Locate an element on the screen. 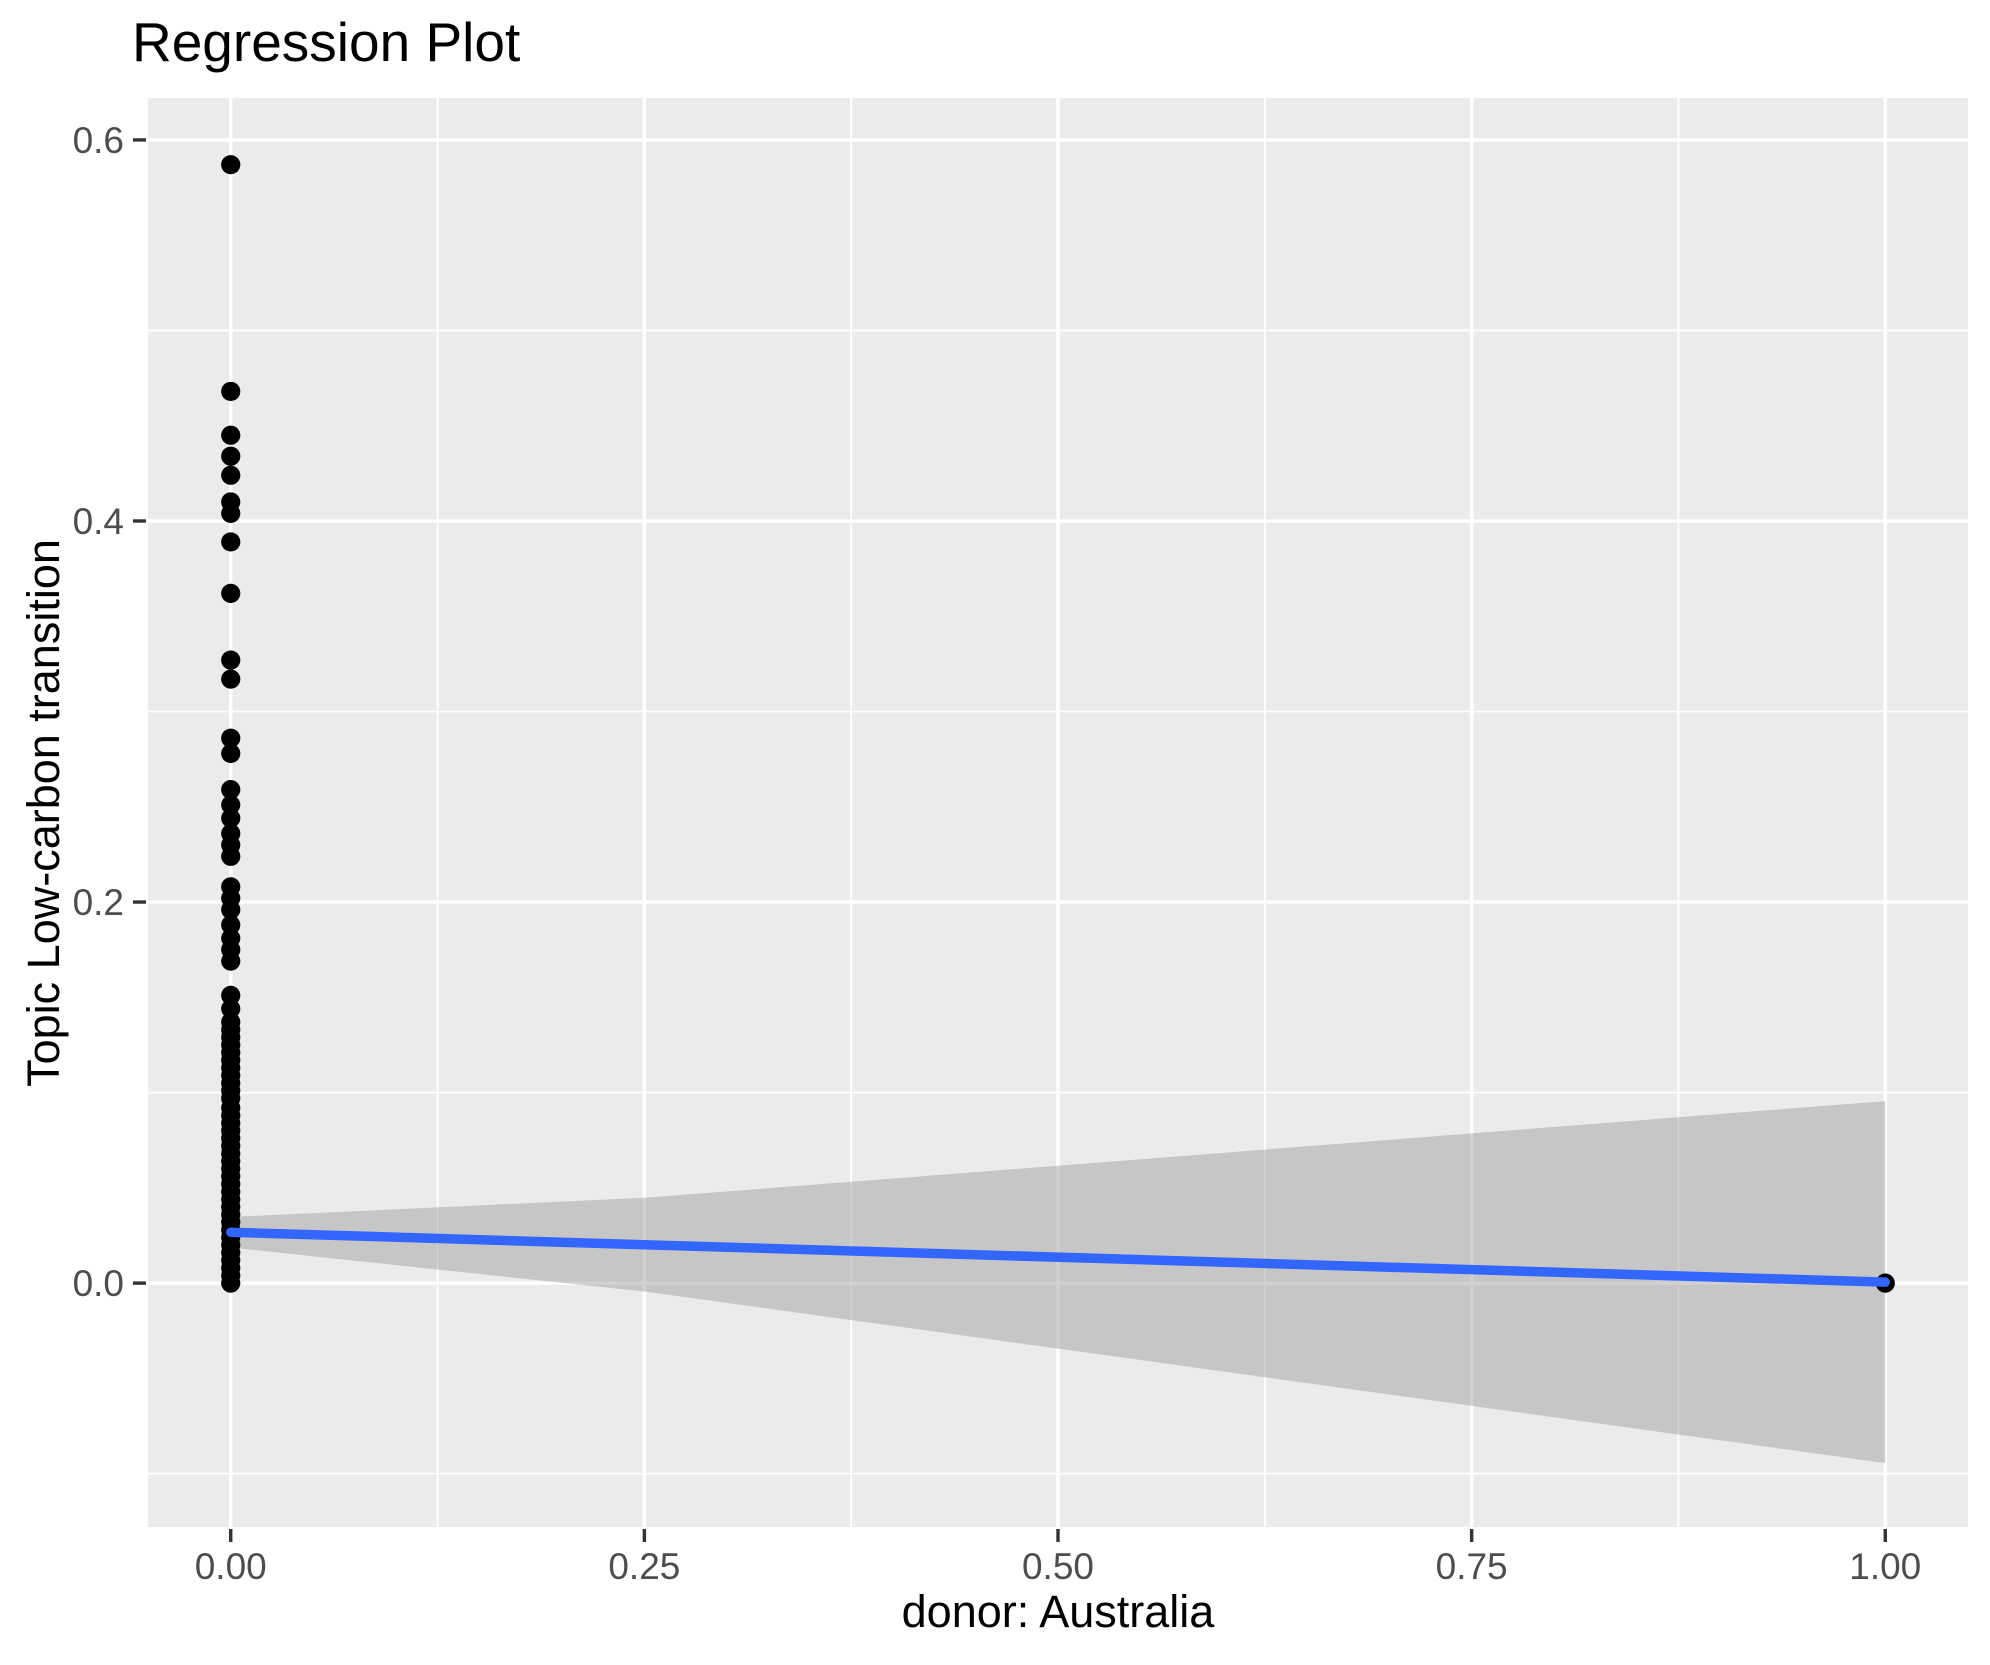 This screenshot has width=1990, height=1665. x-tick-label: 1.00 is located at coordinates (1885, 1566).